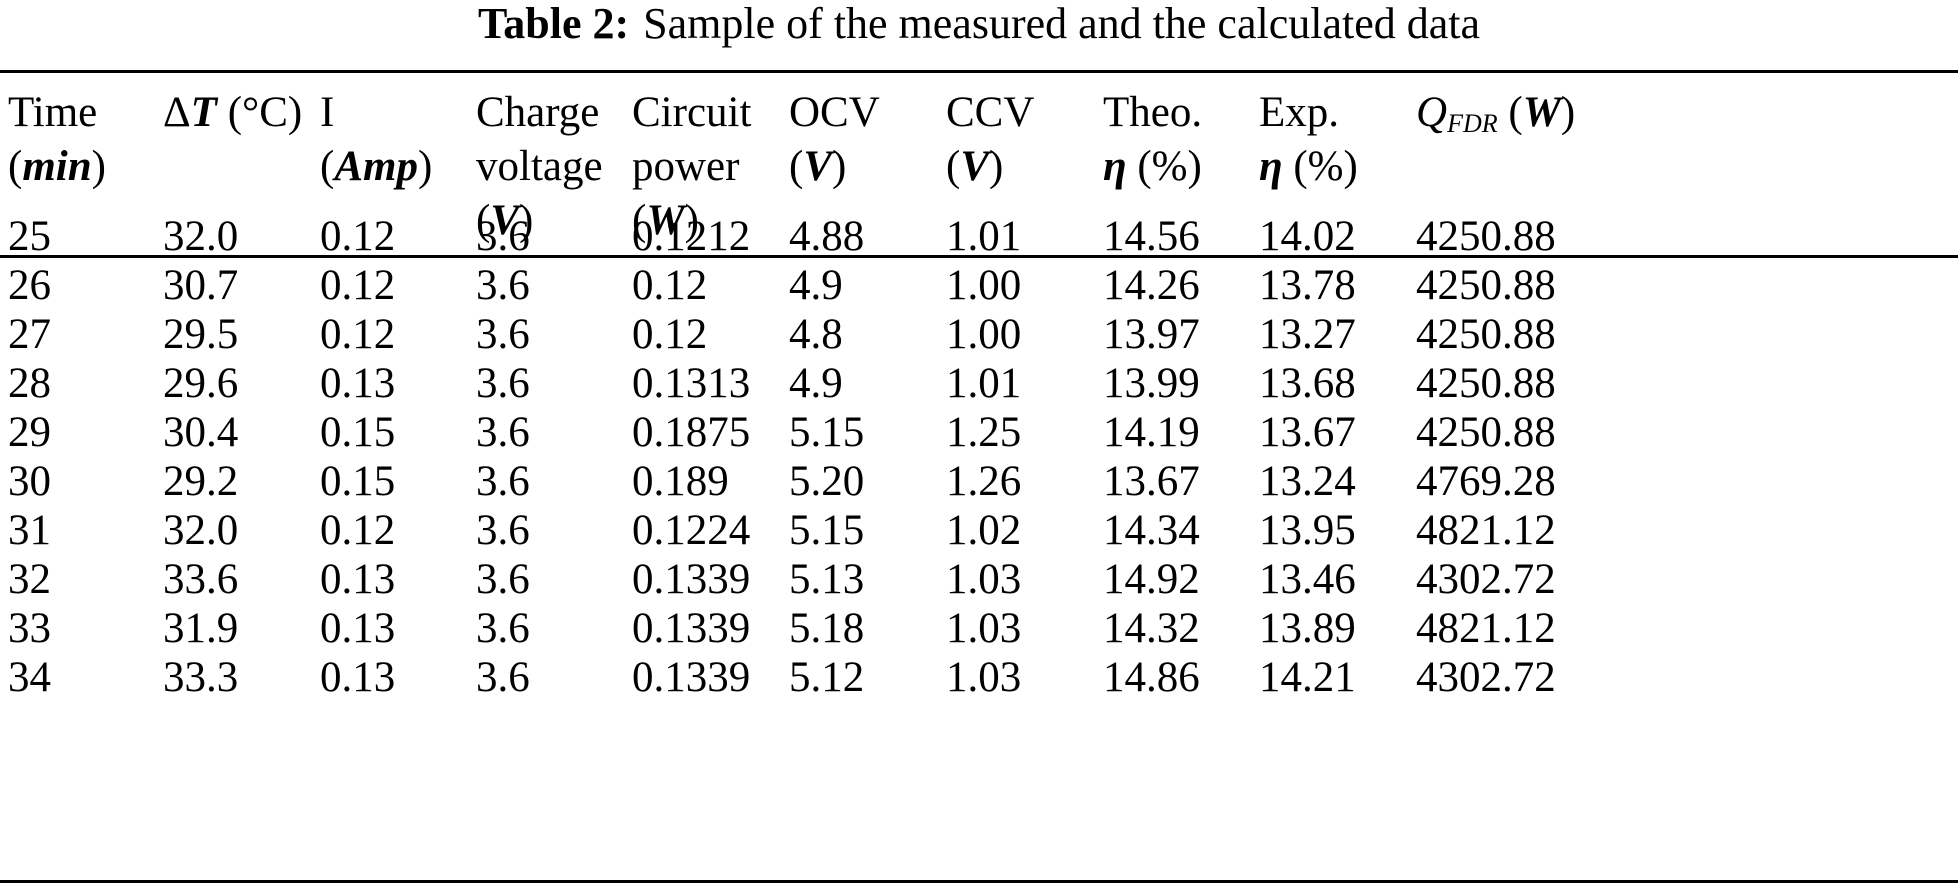 The width and height of the screenshot is (1958, 887). What do you see at coordinates (201, 481) in the screenshot?
I see `cell-delta-t: 29.2` at bounding box center [201, 481].